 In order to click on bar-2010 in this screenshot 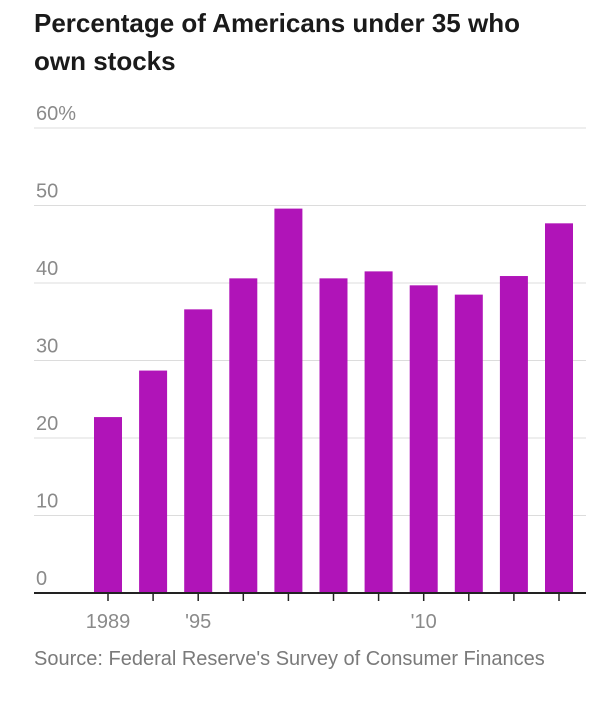, I will do `click(423, 439)`.